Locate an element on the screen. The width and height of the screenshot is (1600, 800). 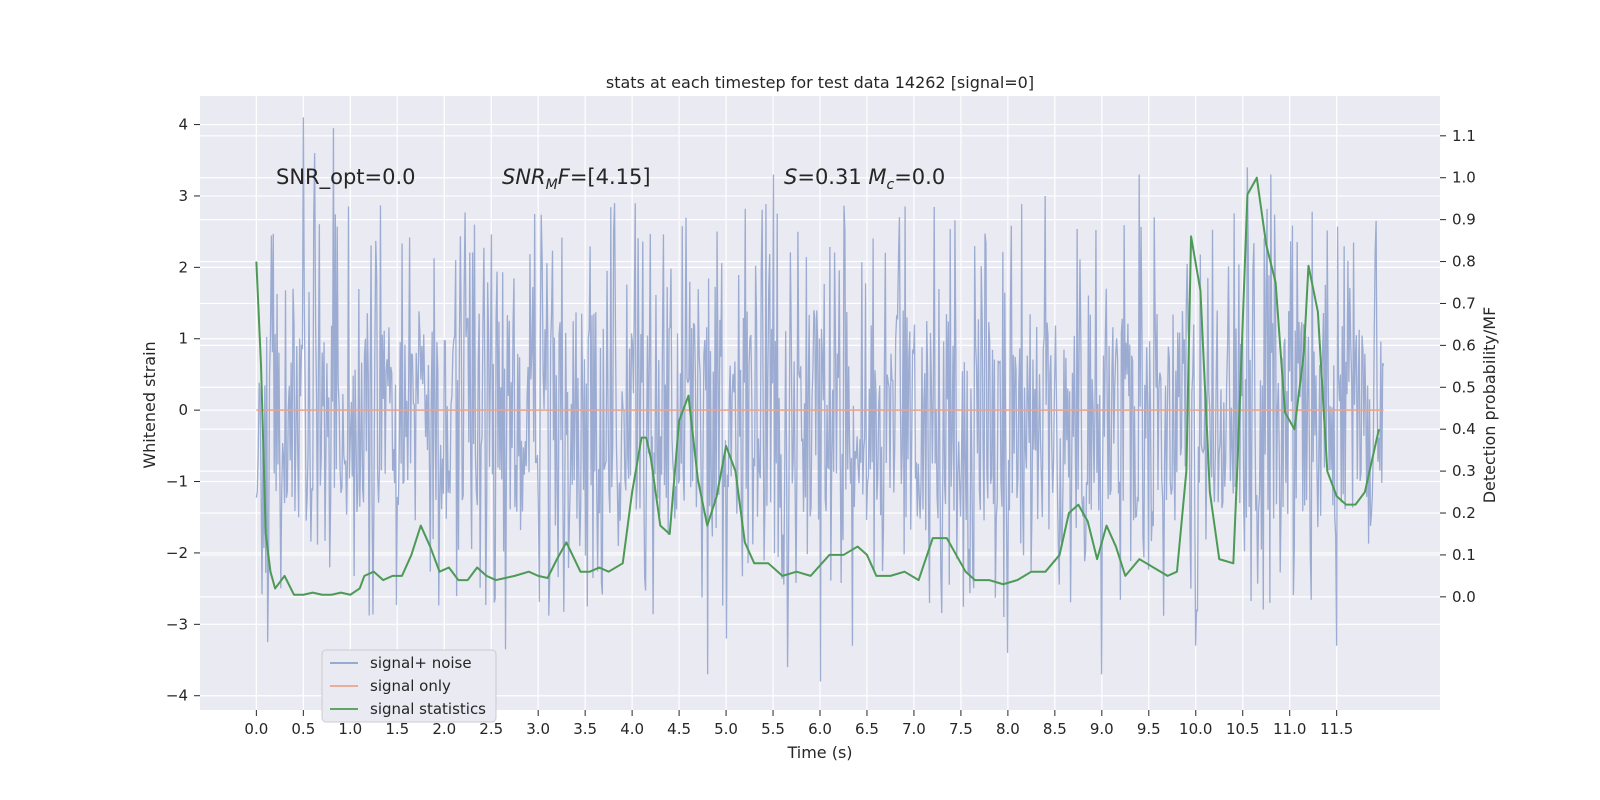
x-tick-label-19: 9.5 is located at coordinates (1149, 729).